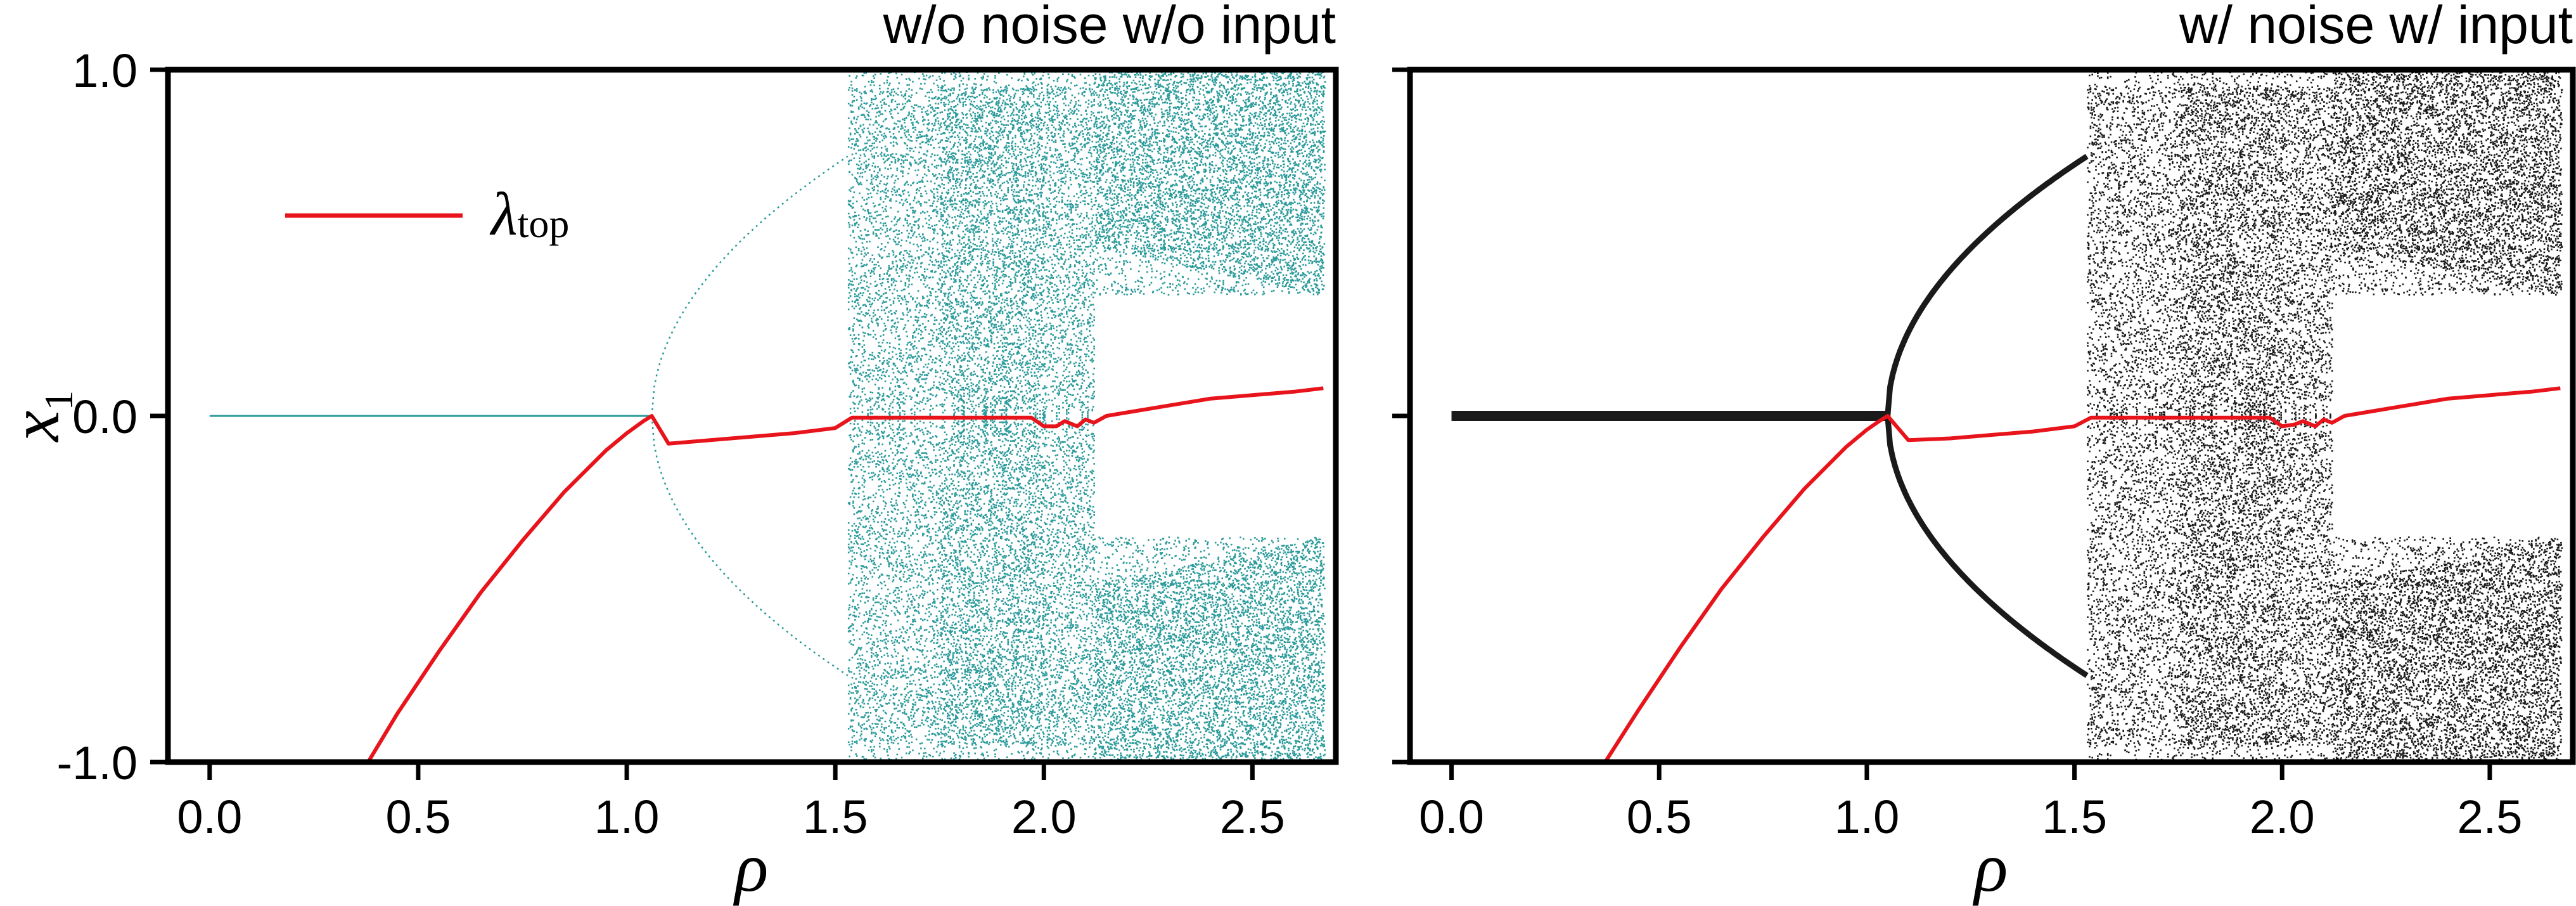 This screenshot has height=906, width=2576. I want to click on y-tick-label: 0.0, so click(105, 417).